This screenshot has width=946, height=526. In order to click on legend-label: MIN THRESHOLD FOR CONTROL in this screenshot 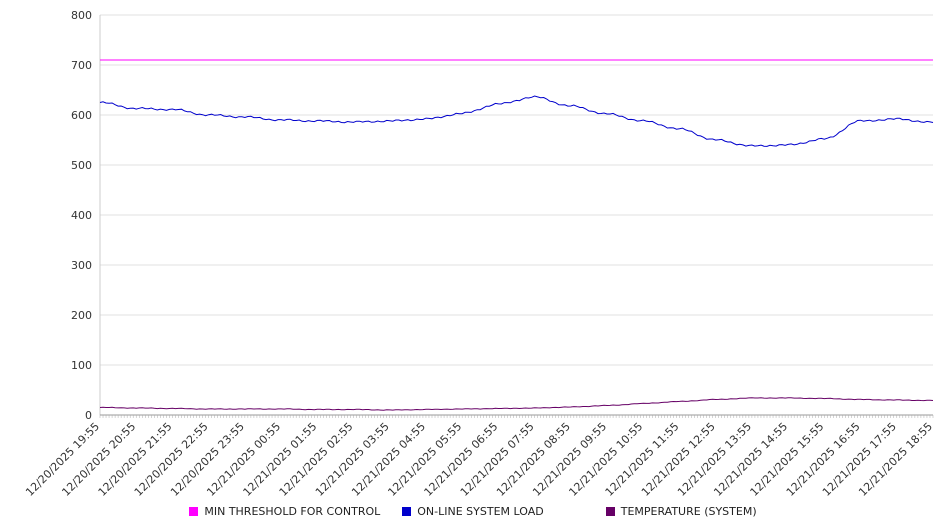, I will do `click(292, 511)`.